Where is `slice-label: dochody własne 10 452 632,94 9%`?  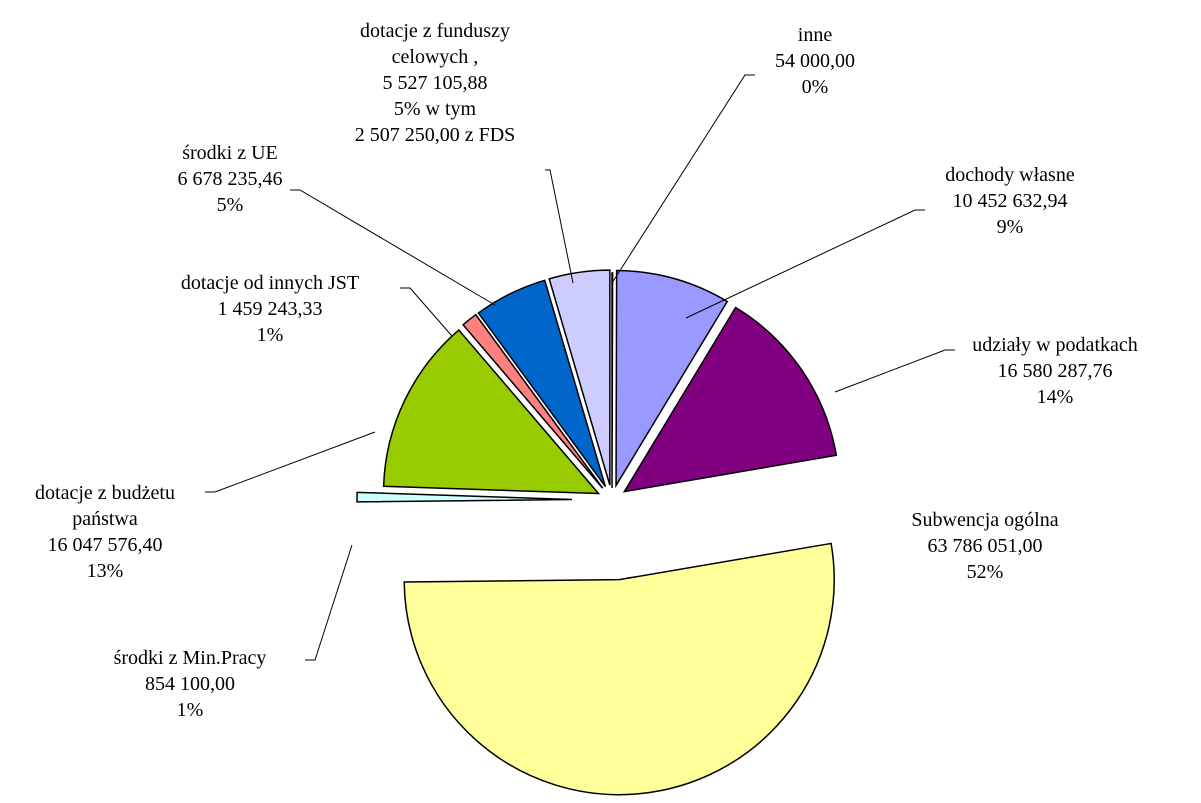 slice-label: dochody własne 10 452 632,94 9% is located at coordinates (1010, 201).